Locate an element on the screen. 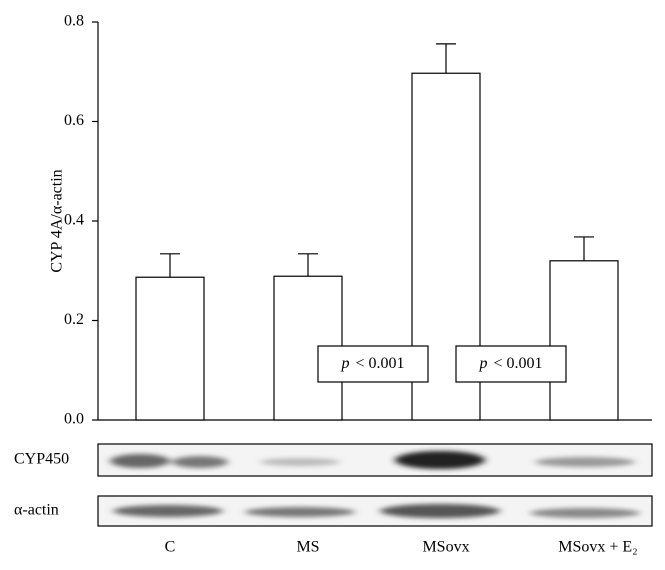 The height and width of the screenshot is (570, 665). x-tick-label: MSovx is located at coordinates (445, 547).